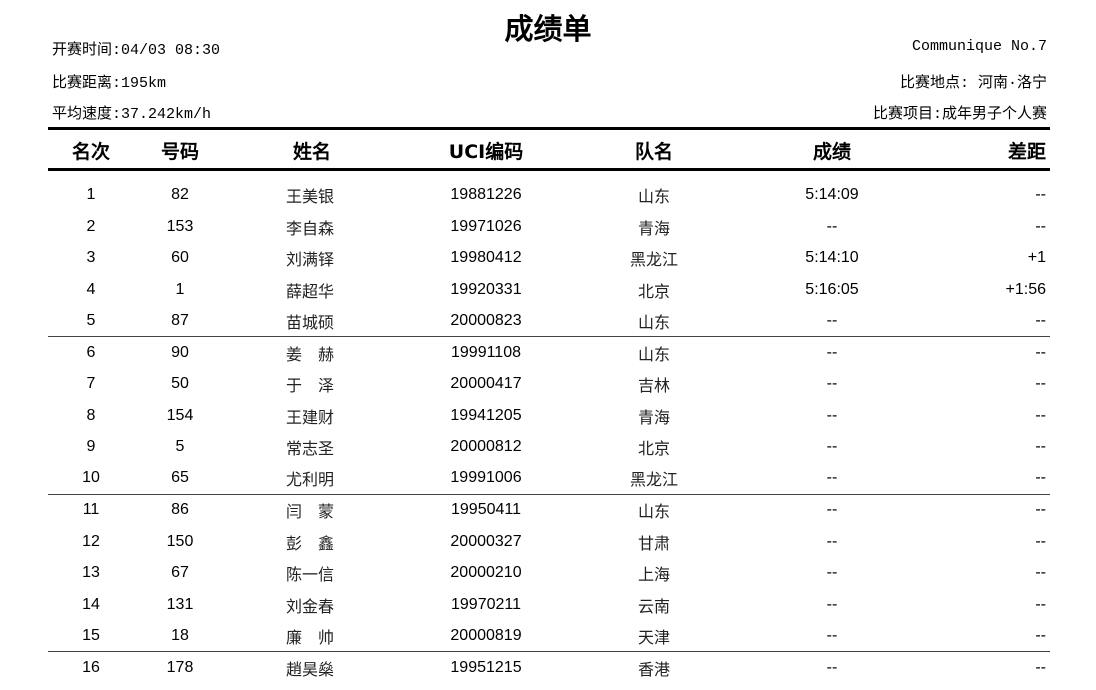  What do you see at coordinates (653, 386) in the screenshot?
I see `cell-team: 吉林` at bounding box center [653, 386].